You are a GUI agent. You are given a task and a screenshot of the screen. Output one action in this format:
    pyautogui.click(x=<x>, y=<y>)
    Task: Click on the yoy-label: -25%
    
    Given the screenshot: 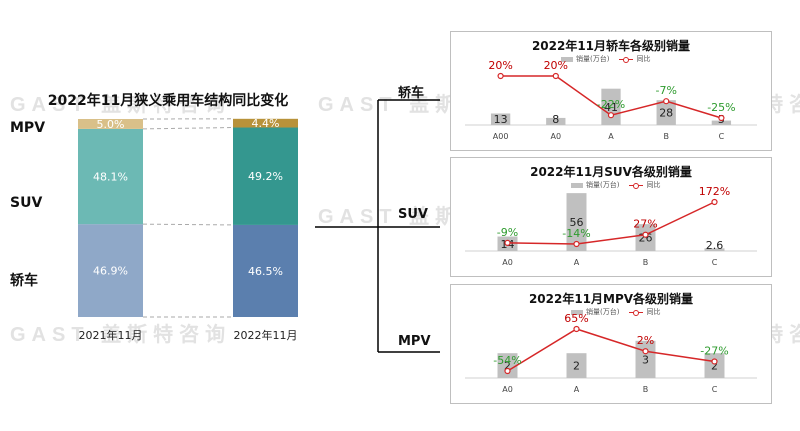 What is the action you would take?
    pyautogui.click(x=721, y=107)
    